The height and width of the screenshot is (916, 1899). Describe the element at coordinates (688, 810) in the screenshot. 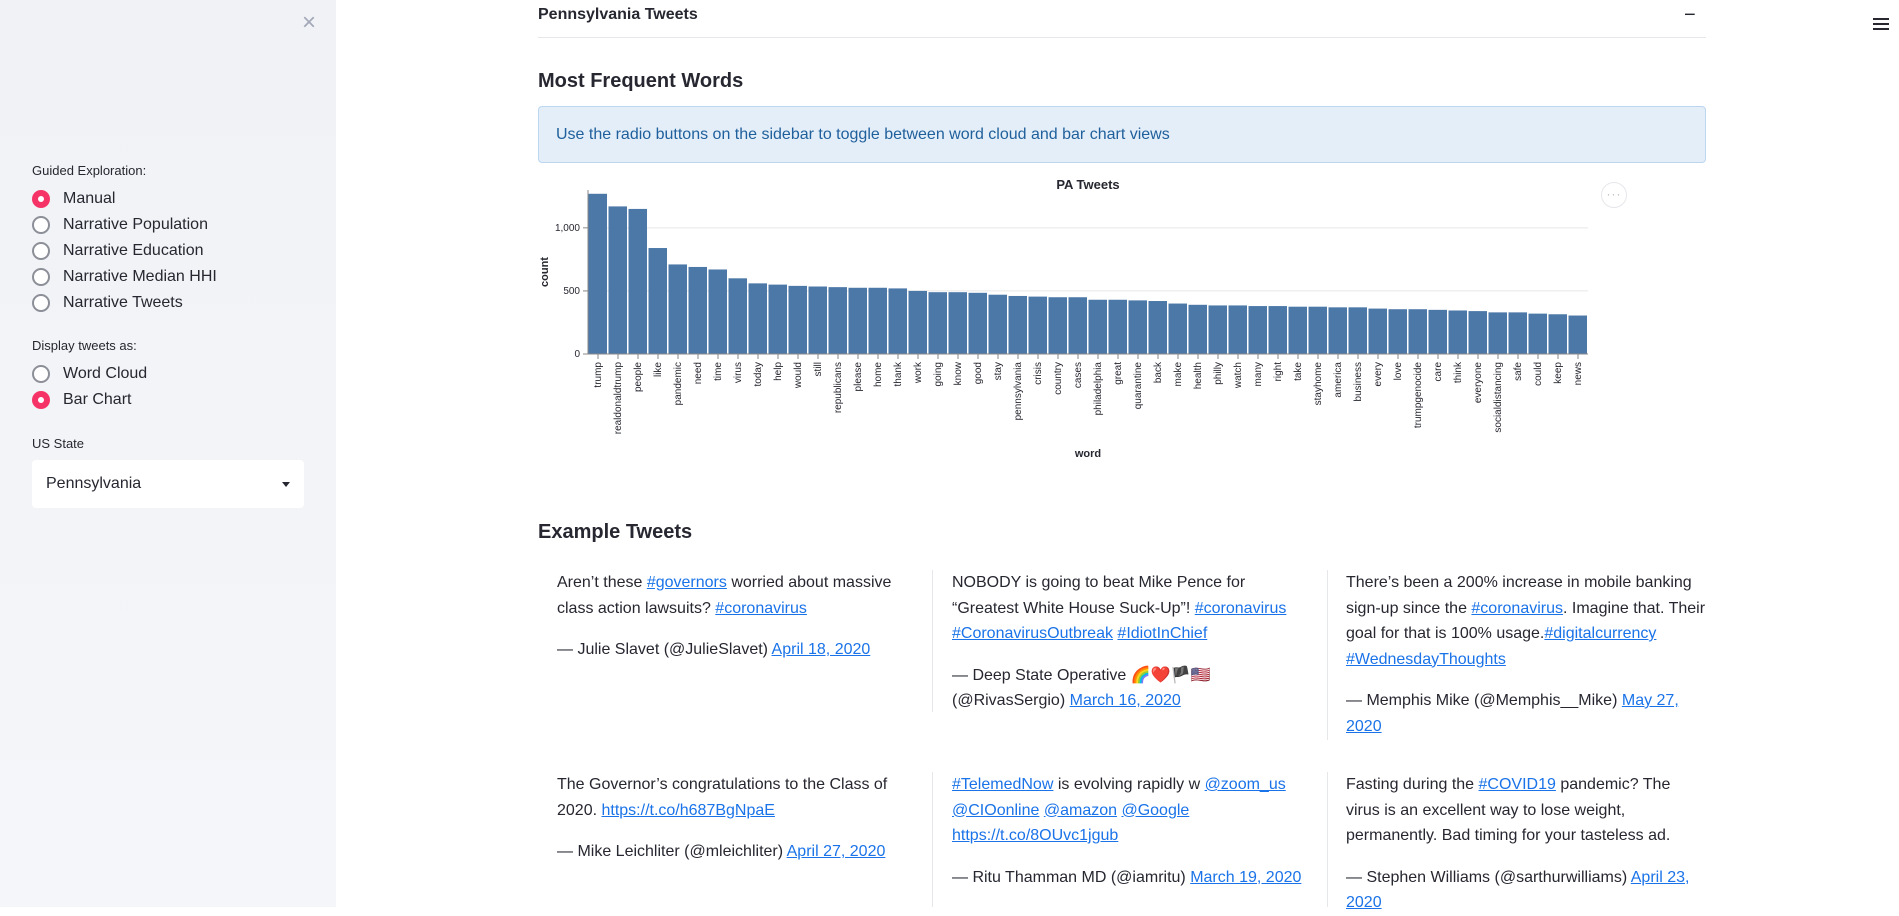

I see `tweet-link: https://t.co/h687BgNpaE` at that location.